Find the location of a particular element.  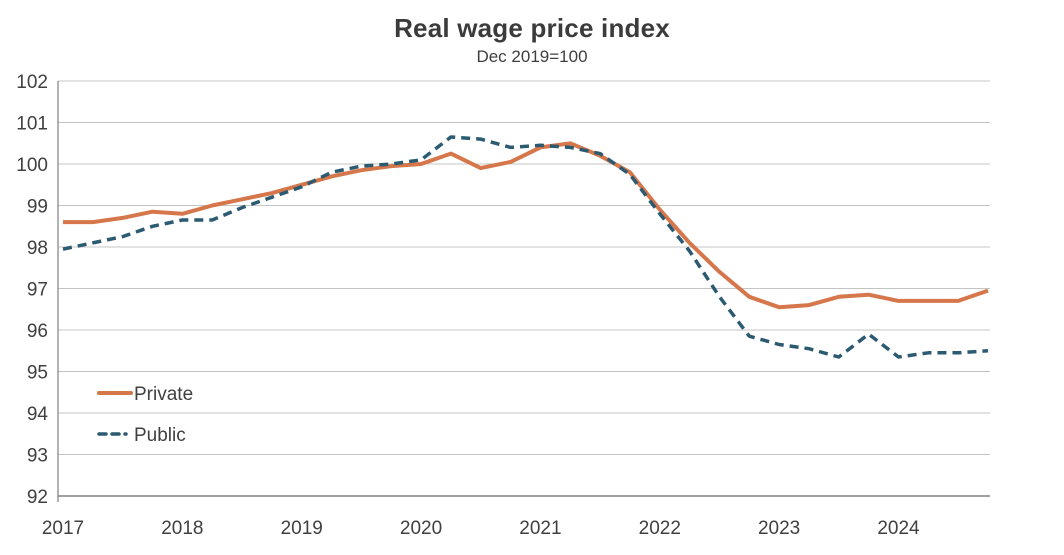

y-tick-label-101: 101 is located at coordinates (32, 124).